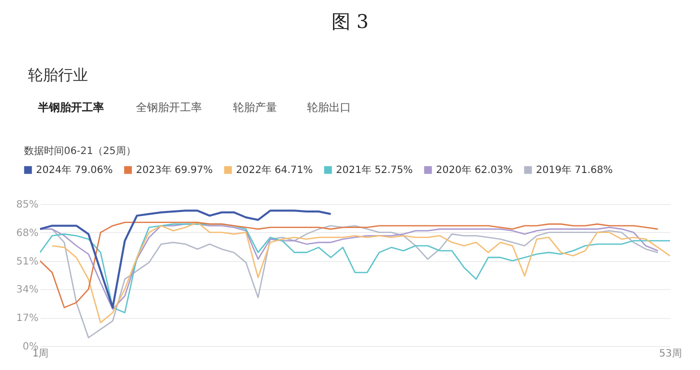 This screenshot has width=700, height=370. What do you see at coordinates (350, 22) in the screenshot?
I see `chart-title: 图 3` at bounding box center [350, 22].